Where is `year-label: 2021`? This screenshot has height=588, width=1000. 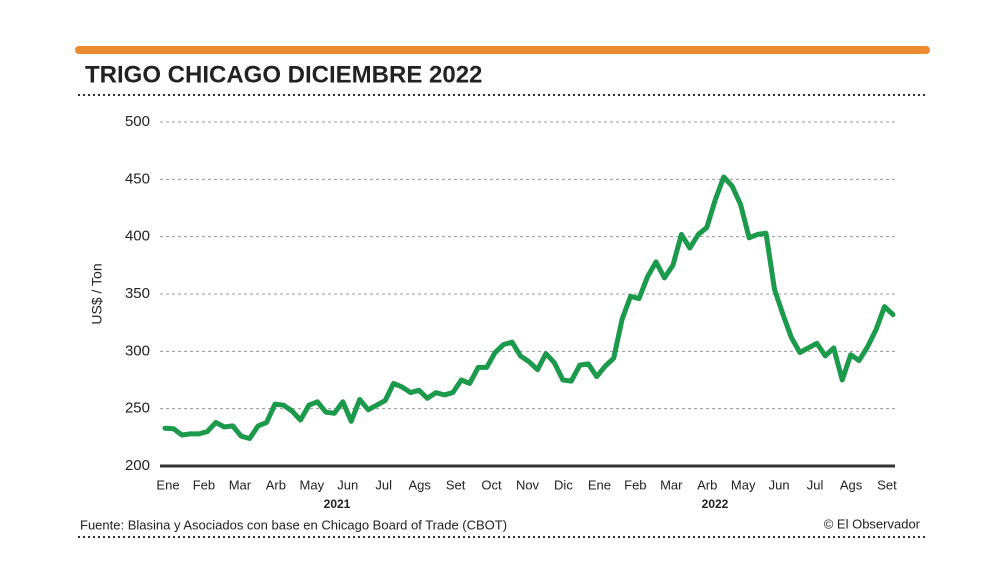
year-label: 2021 is located at coordinates (337, 504).